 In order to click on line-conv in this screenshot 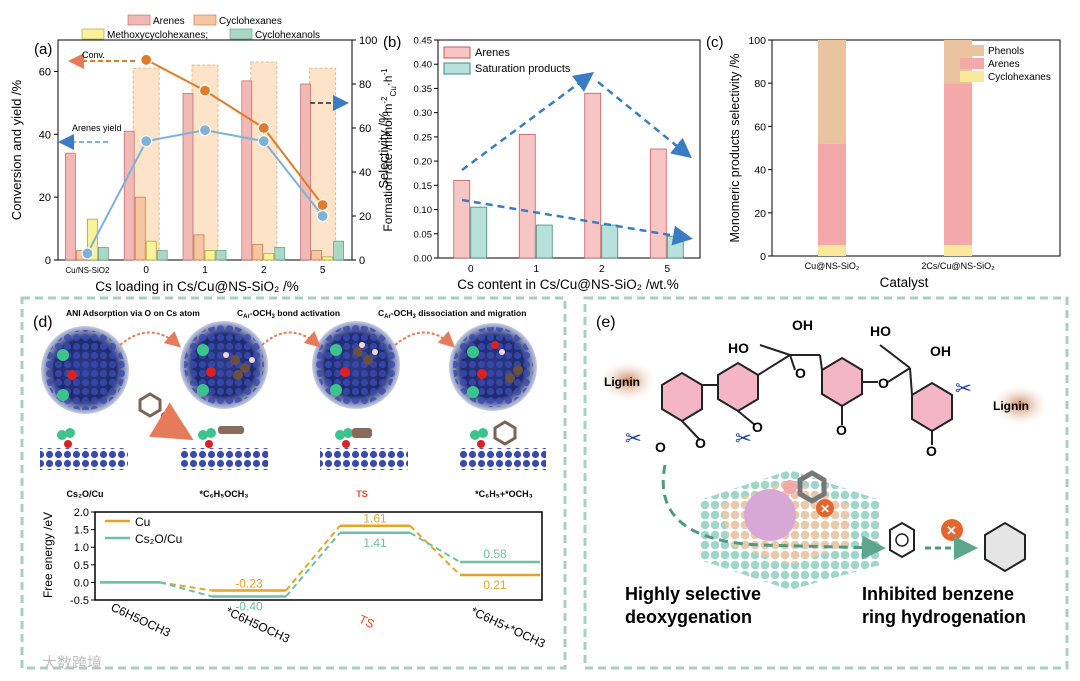, I will do `click(234, 132)`.